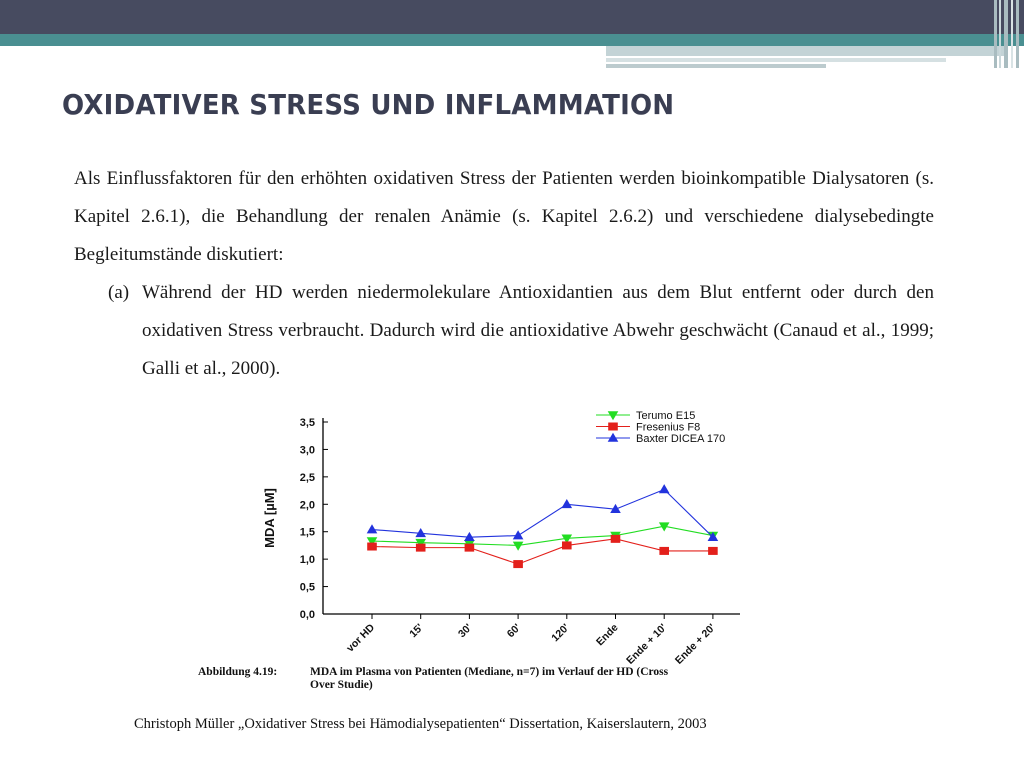  What do you see at coordinates (607, 635) in the screenshot?
I see `x-tick-label: Ende` at bounding box center [607, 635].